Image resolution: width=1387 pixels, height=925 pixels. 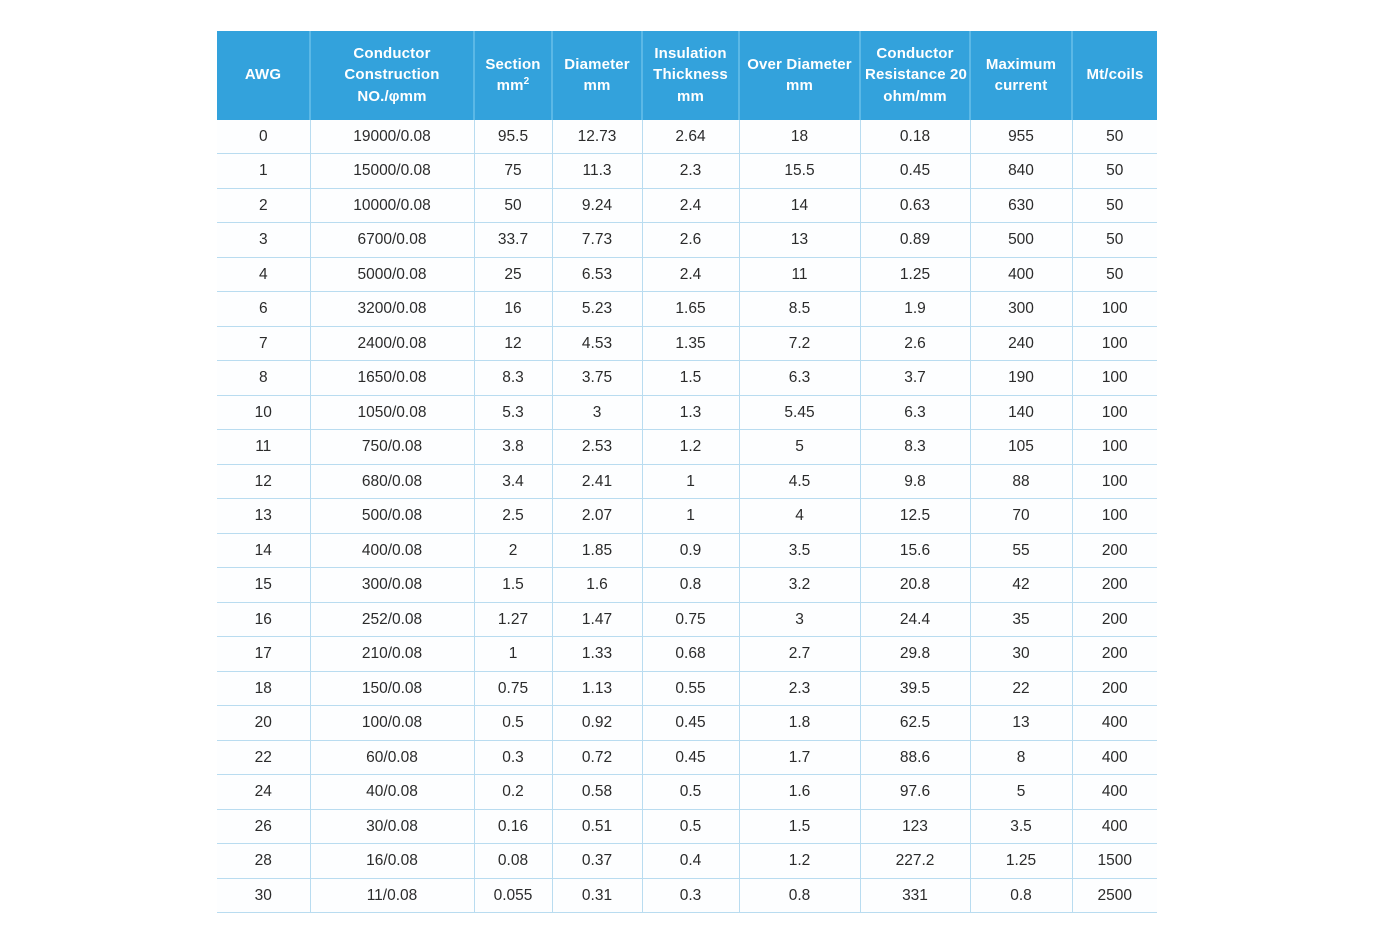 What do you see at coordinates (392, 378) in the screenshot?
I see `cell-conductor: 1650/0.08` at bounding box center [392, 378].